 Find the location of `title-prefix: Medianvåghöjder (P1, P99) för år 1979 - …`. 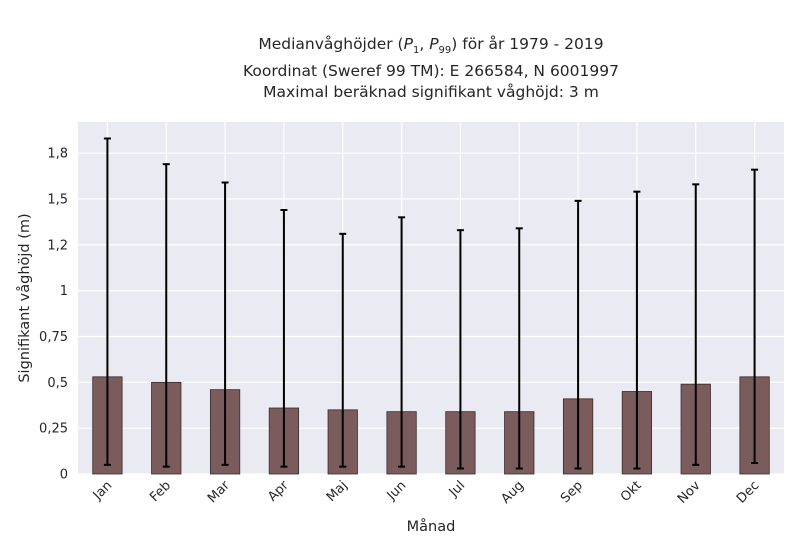

title-prefix: Medianvåghöjder (P1, P99) för år 1979 - … is located at coordinates (431, 46).